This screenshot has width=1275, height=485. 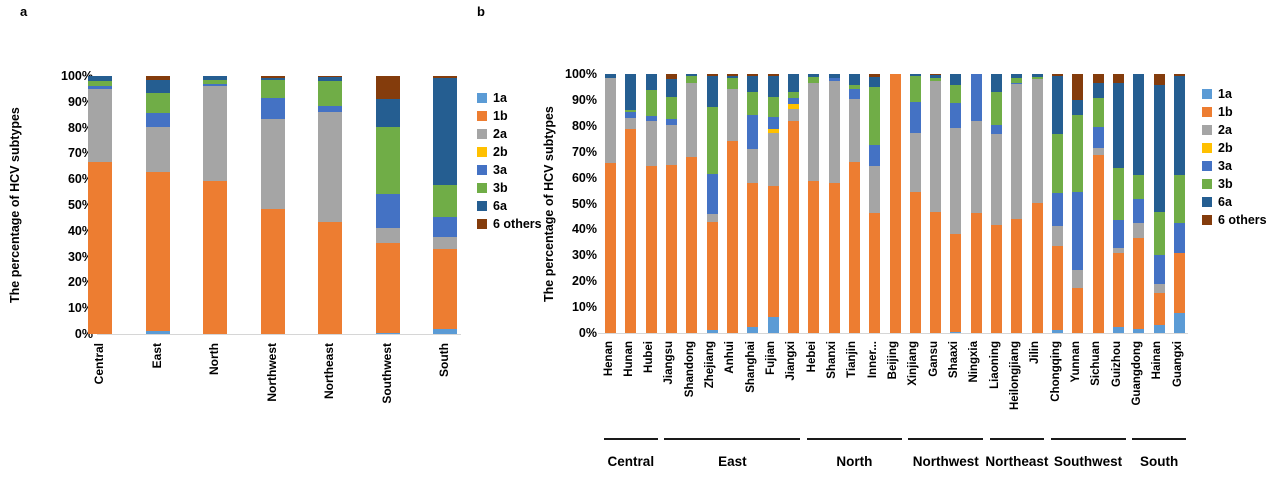 I want to click on x-label-chongqing: Chongqing, so click(x=1055, y=371).